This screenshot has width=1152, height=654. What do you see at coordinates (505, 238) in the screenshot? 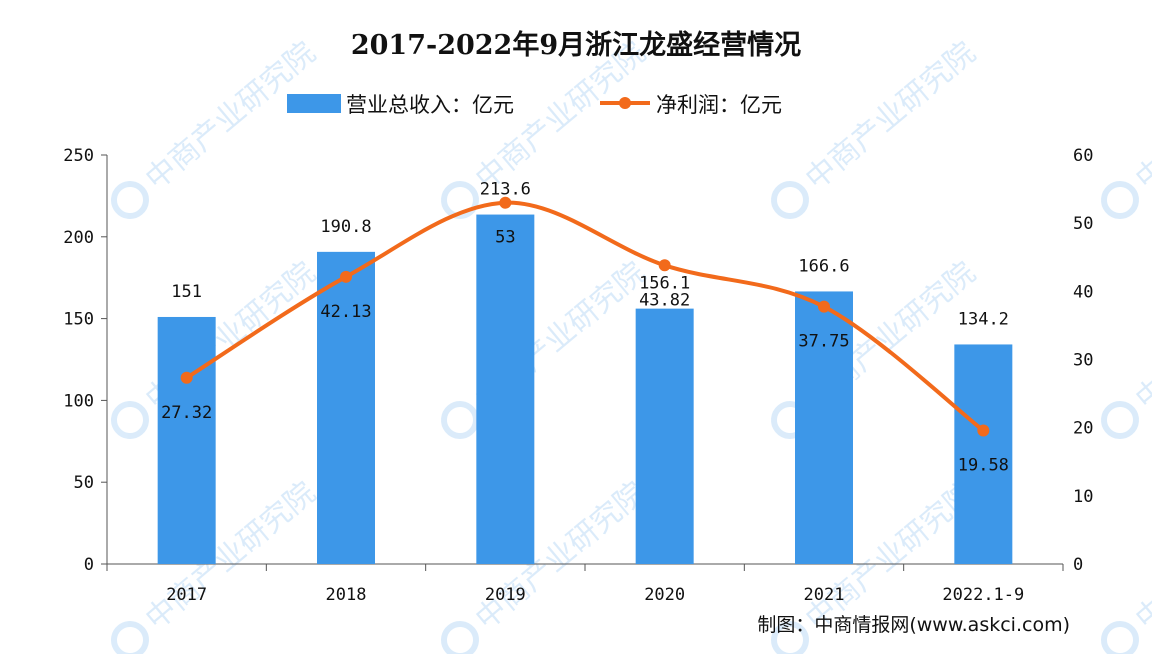
I see `line-data-label: 53` at bounding box center [505, 238].